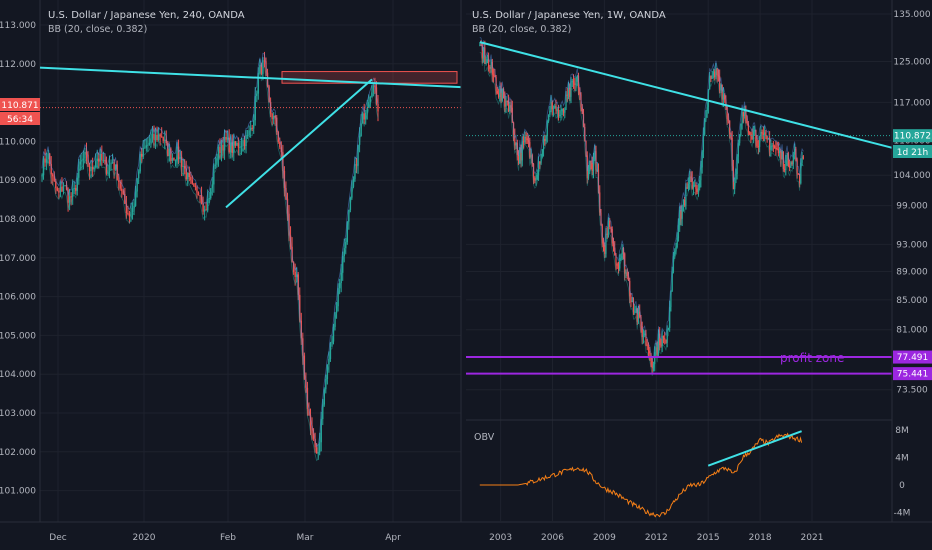 This screenshot has width=932, height=550. Describe the element at coordinates (20, 104) in the screenshot. I see `left-price-badge: 110.871` at that location.